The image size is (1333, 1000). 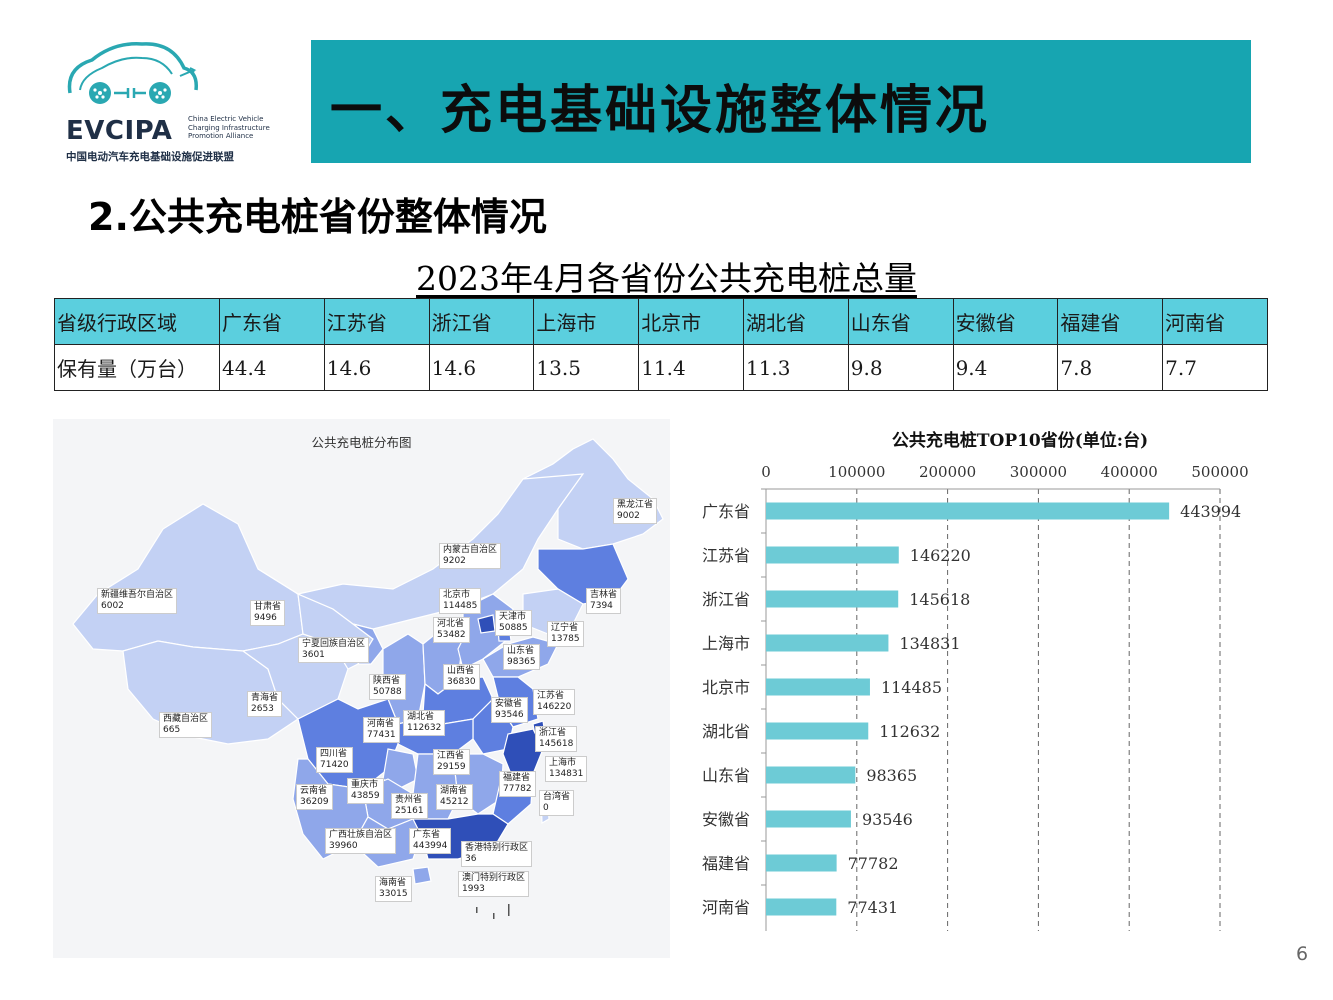 I want to click on map-label: 福建省 77782, so click(x=517, y=784).